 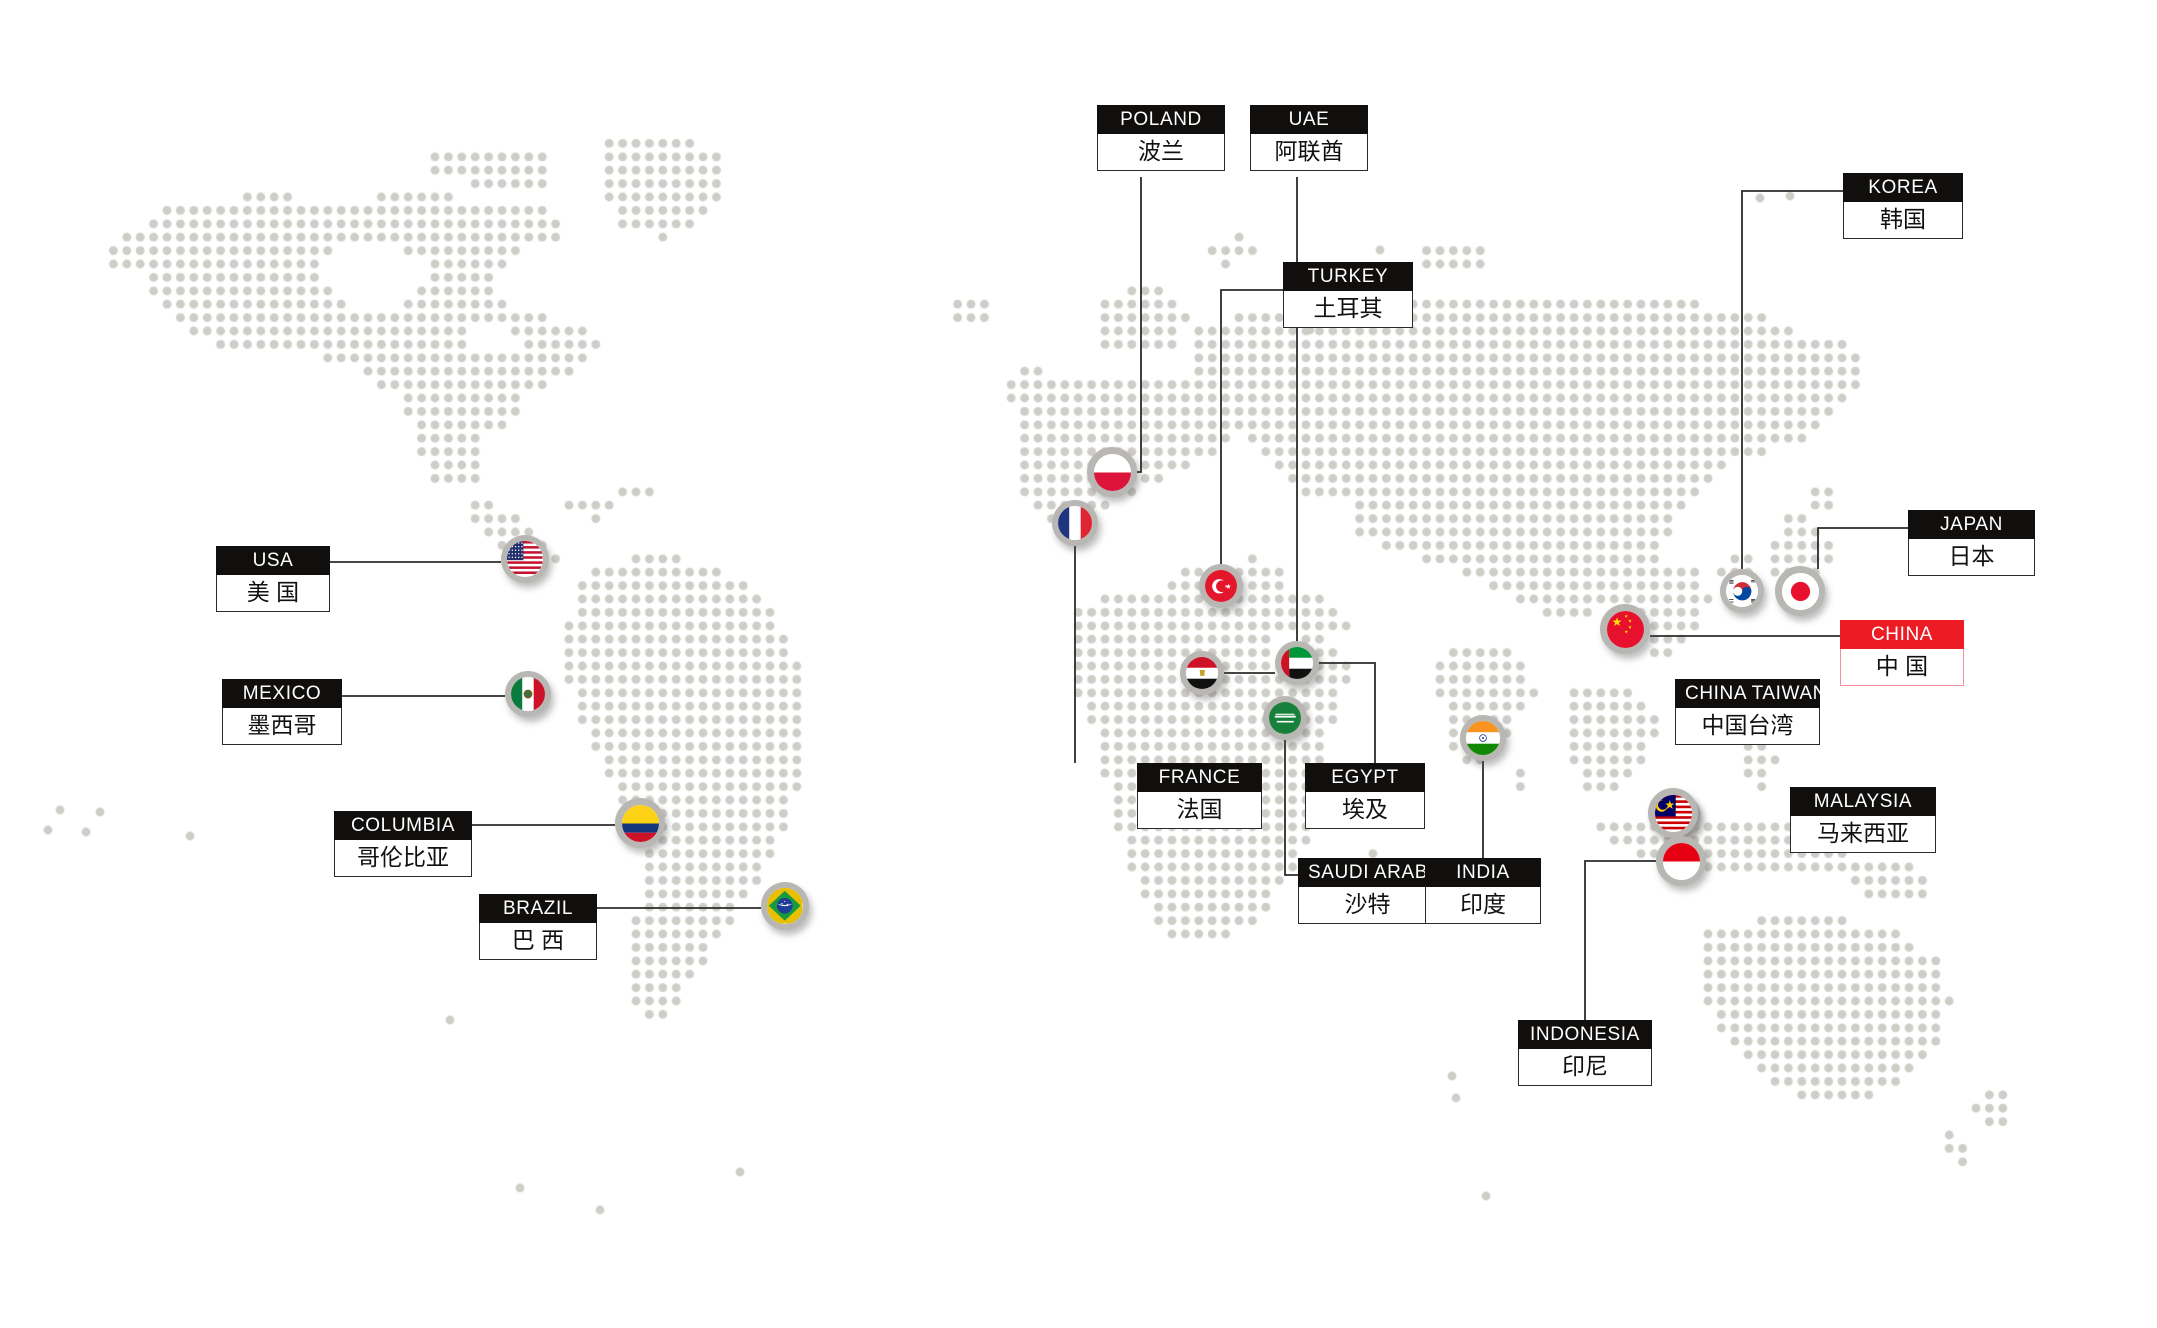 What do you see at coordinates (1483, 872) in the screenshot?
I see `country-label-india-en: INDIA` at bounding box center [1483, 872].